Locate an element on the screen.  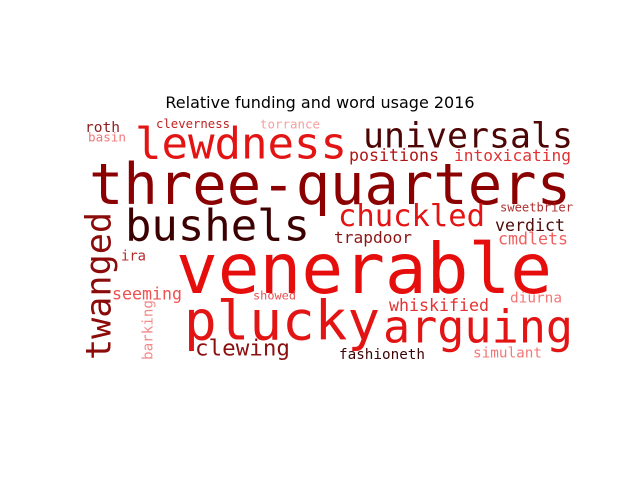
word-clewing: clewing is located at coordinates (242, 349).